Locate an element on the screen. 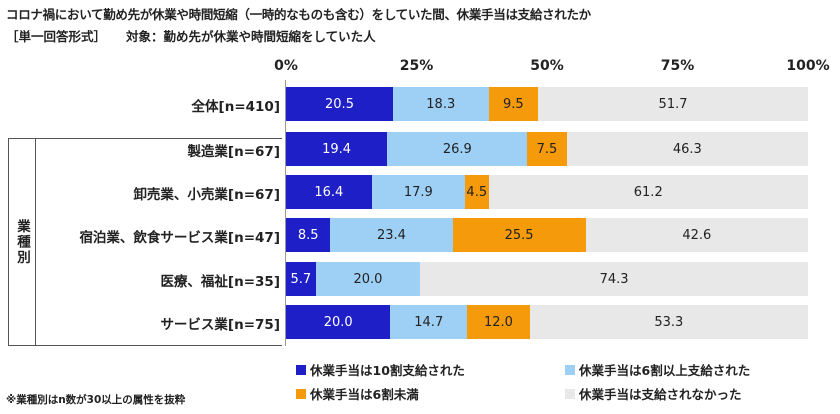 The image size is (840, 414). bar-row: 5.7 20.0 74.3 is located at coordinates (547, 279).